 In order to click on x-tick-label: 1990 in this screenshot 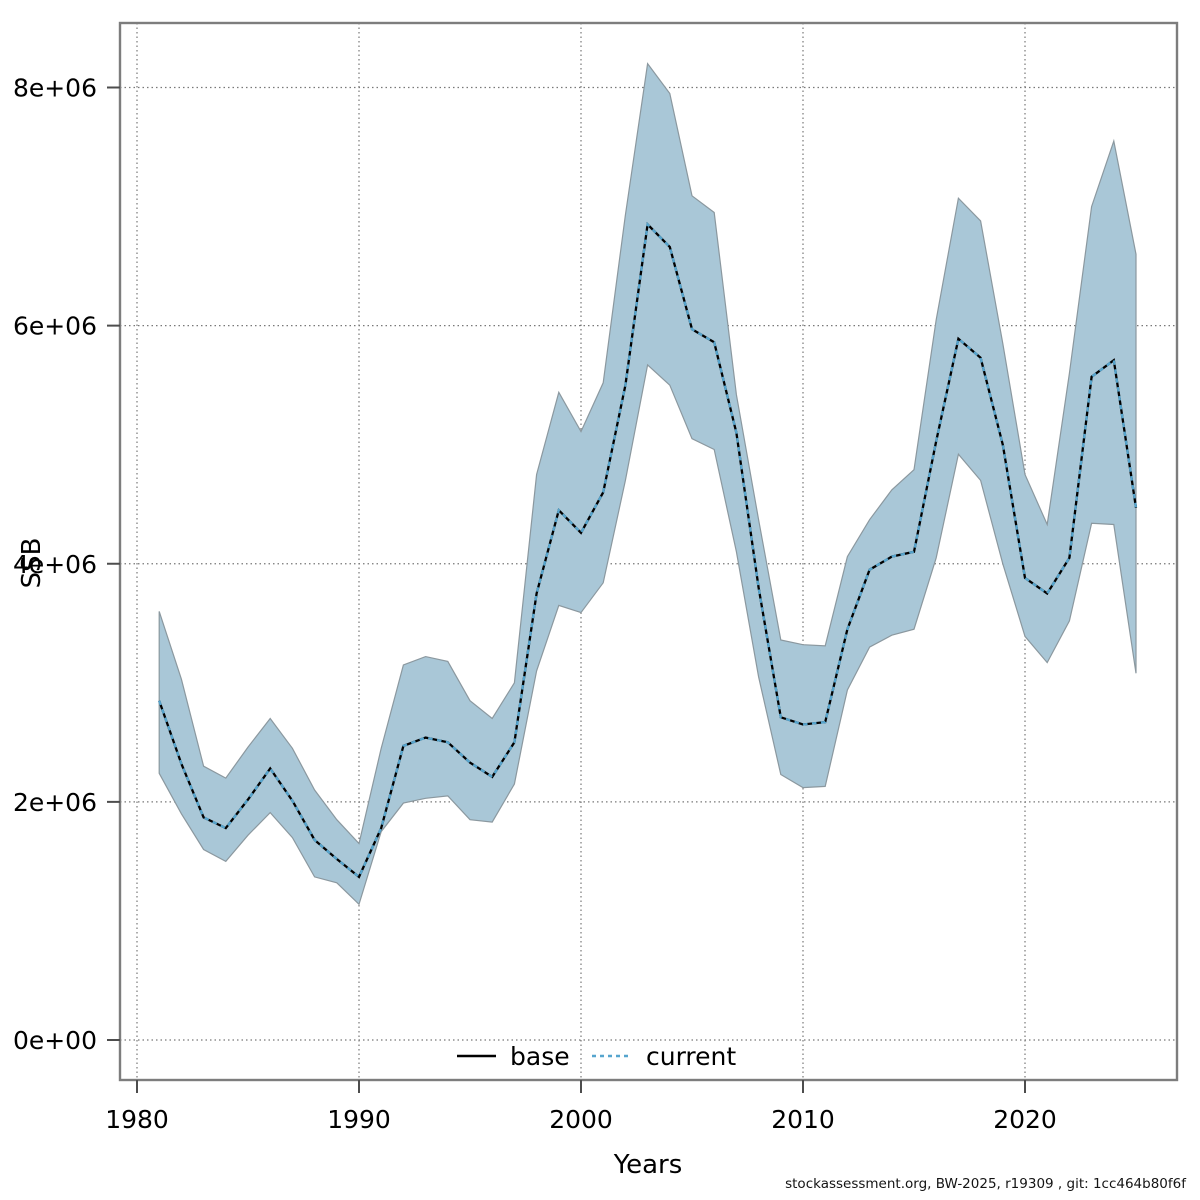, I will do `click(359, 1119)`.